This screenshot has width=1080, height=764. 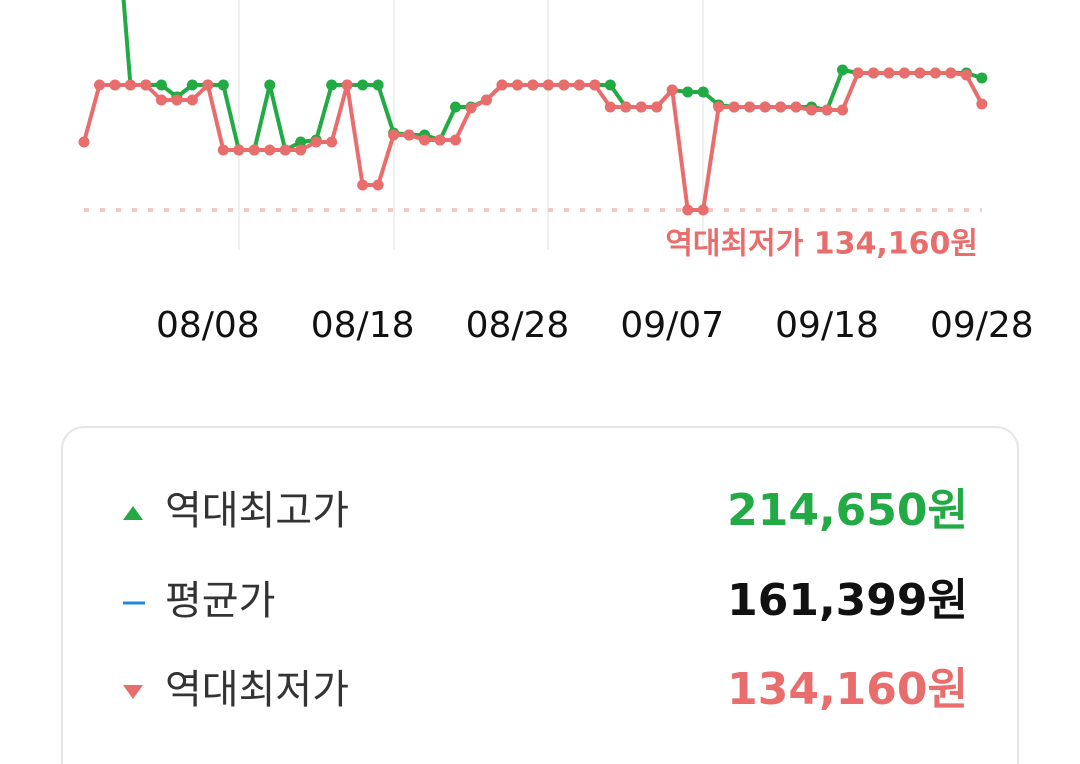 I want to click on x-axis: 08/08 08/18 08/28 09/07 09/18 09/28, so click(x=595, y=325).